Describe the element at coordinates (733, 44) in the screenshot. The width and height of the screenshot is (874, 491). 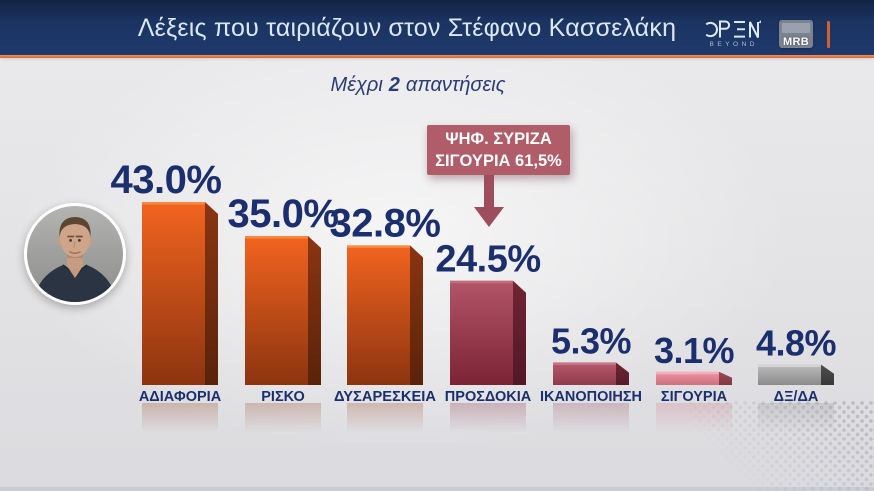
I see `open-logo-beyond: BEYOND` at that location.